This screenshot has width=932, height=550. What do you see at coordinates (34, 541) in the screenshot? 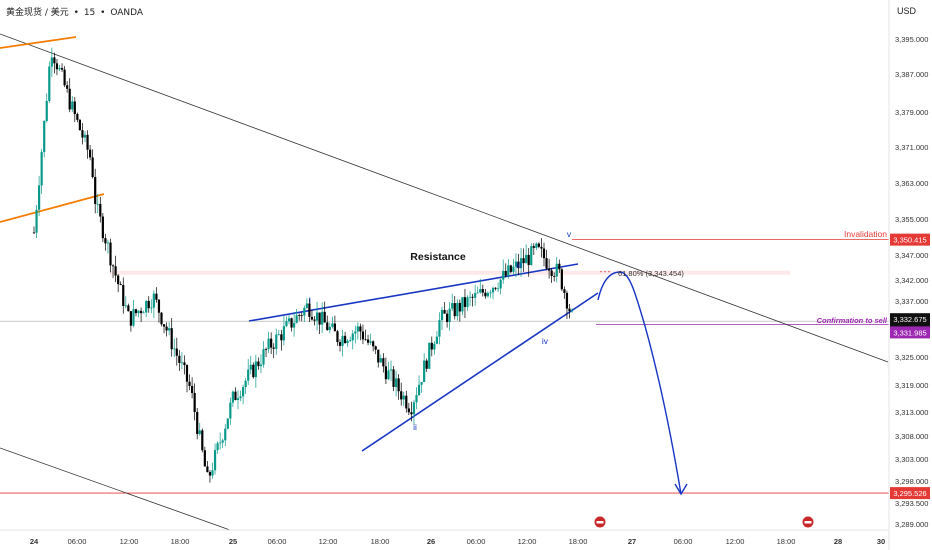
I see `x-tick-label: 24` at bounding box center [34, 541].